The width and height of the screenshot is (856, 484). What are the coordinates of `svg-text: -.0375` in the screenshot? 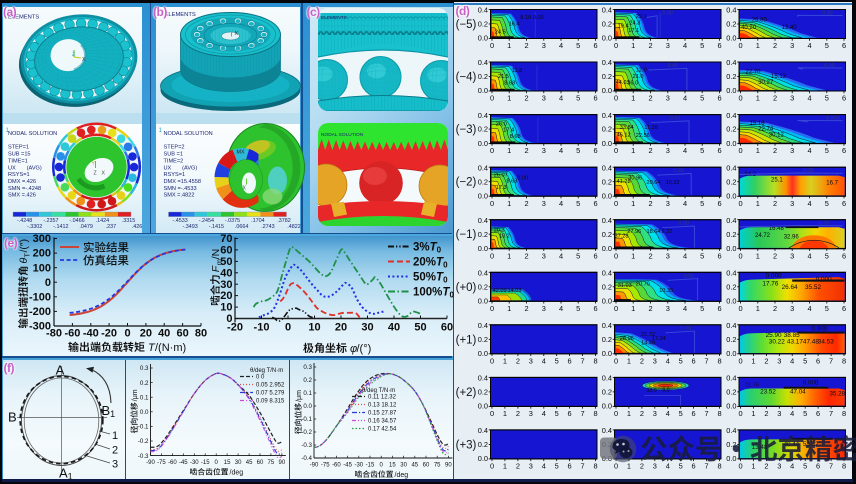 It's located at (231, 221).